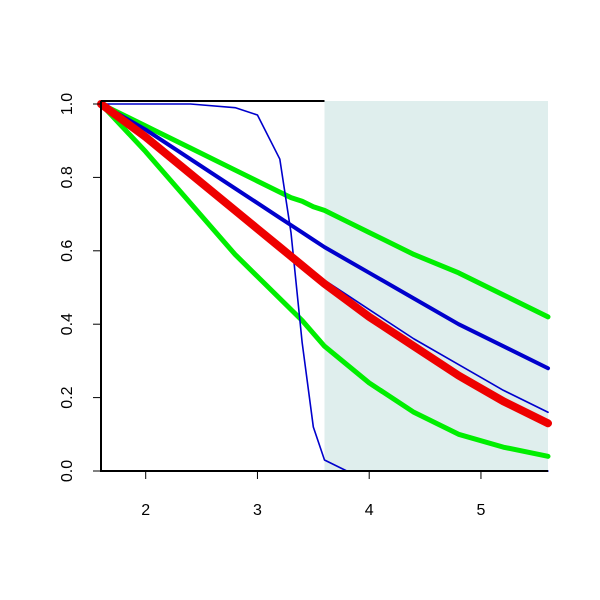 This screenshot has height=600, width=600. I want to click on y-tick-label: 0.0, so click(67, 471).